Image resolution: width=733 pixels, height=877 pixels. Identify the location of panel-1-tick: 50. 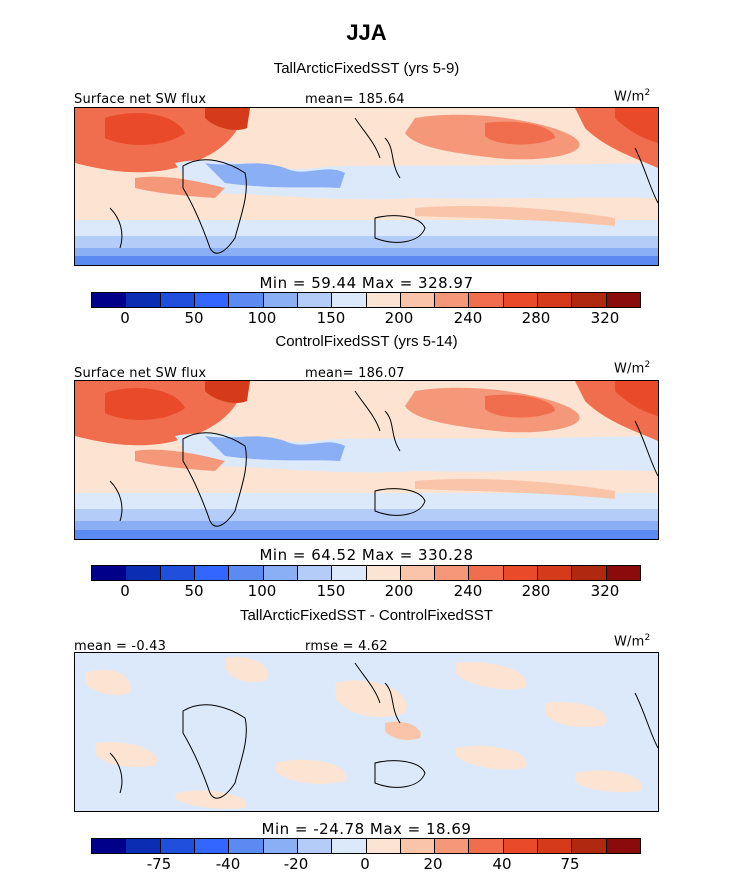
(194, 318).